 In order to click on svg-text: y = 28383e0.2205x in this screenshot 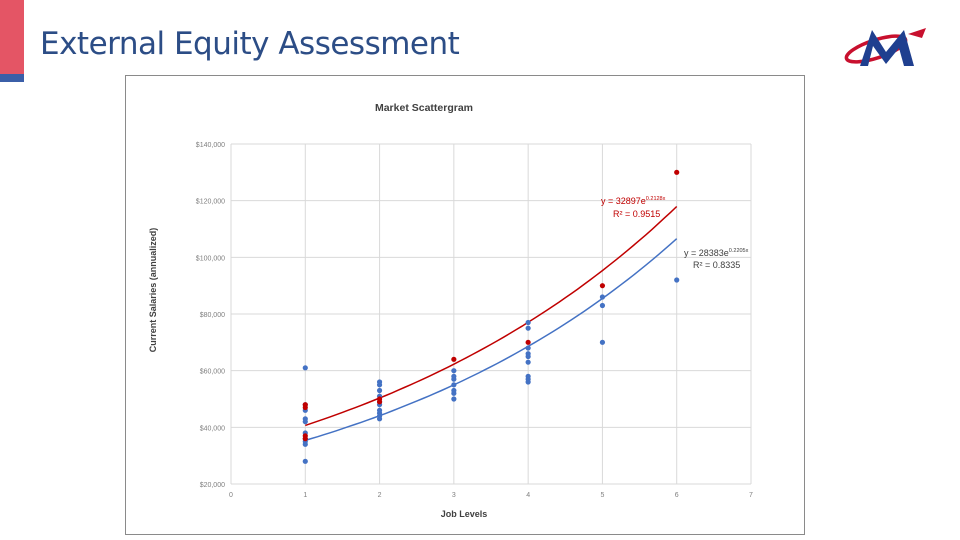, I will do `click(716, 253)`.